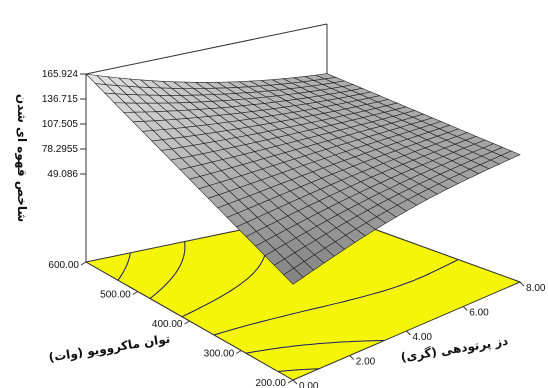 The image size is (548, 388). Describe the element at coordinates (536, 288) in the screenshot. I see `x-tick-label: 8.00` at that location.